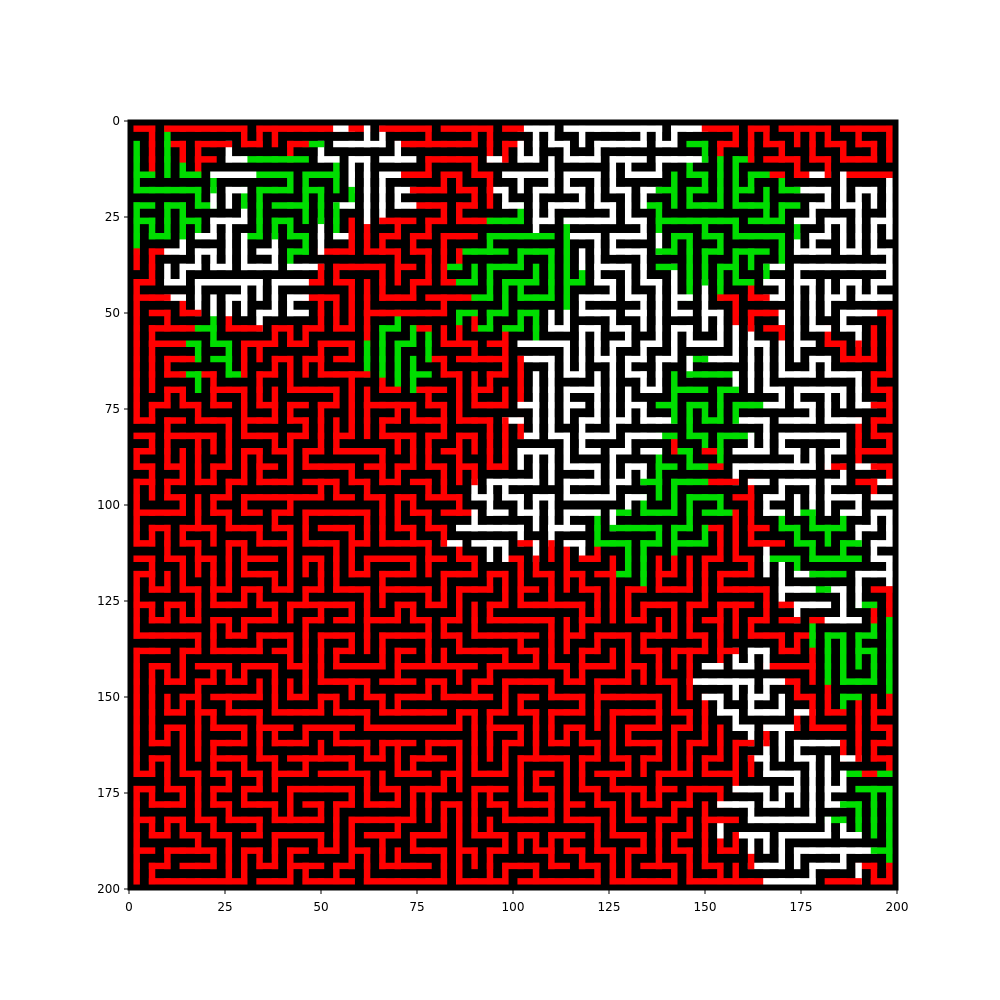  I want to click on x-tick-label: 150, so click(705, 907).